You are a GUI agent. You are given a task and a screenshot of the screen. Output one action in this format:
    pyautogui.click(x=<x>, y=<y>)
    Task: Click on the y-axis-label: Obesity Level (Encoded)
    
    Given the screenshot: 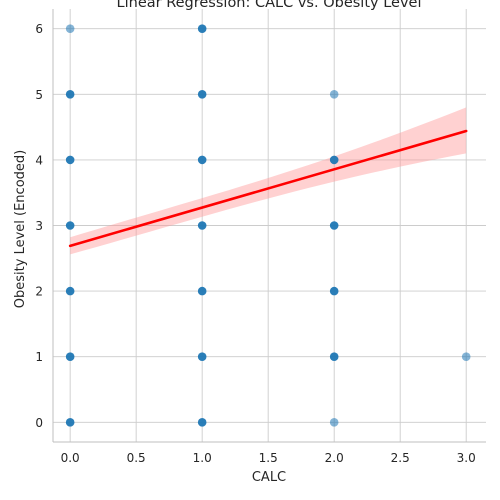 What is the action you would take?
    pyautogui.click(x=20, y=229)
    